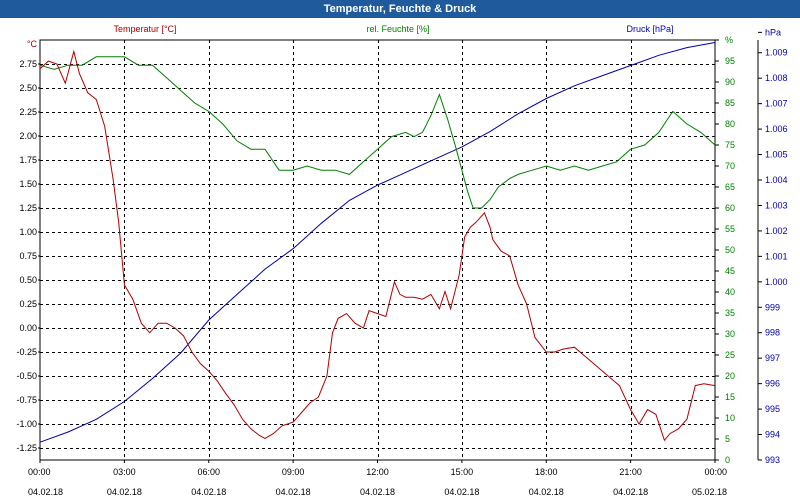 Image resolution: width=800 pixels, height=500 pixels. I want to click on y-tick-label-press: 1.006, so click(776, 129).